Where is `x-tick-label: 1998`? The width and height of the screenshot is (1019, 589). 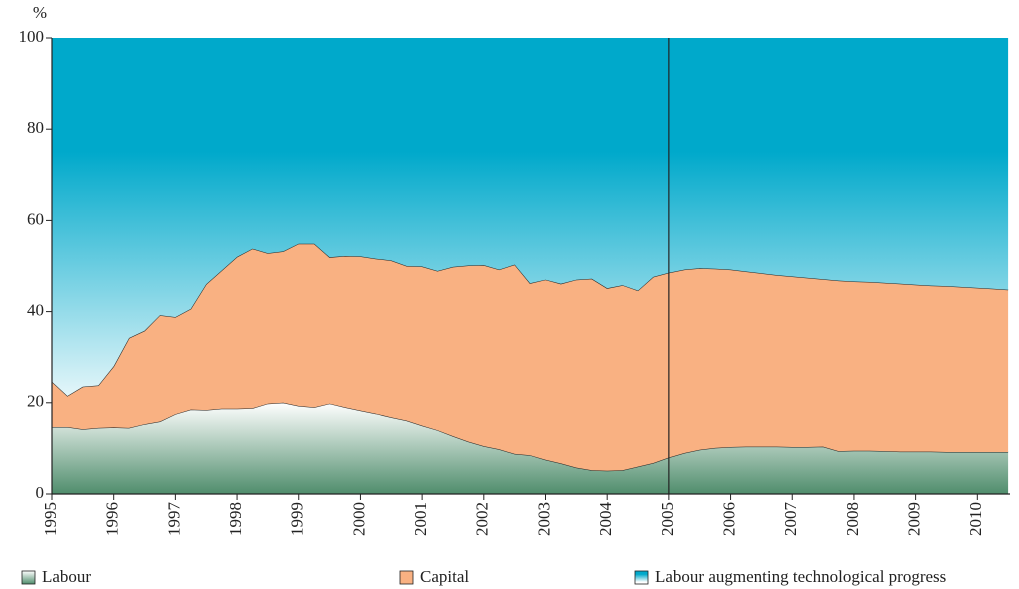 x-tick-label: 1998 is located at coordinates (235, 519).